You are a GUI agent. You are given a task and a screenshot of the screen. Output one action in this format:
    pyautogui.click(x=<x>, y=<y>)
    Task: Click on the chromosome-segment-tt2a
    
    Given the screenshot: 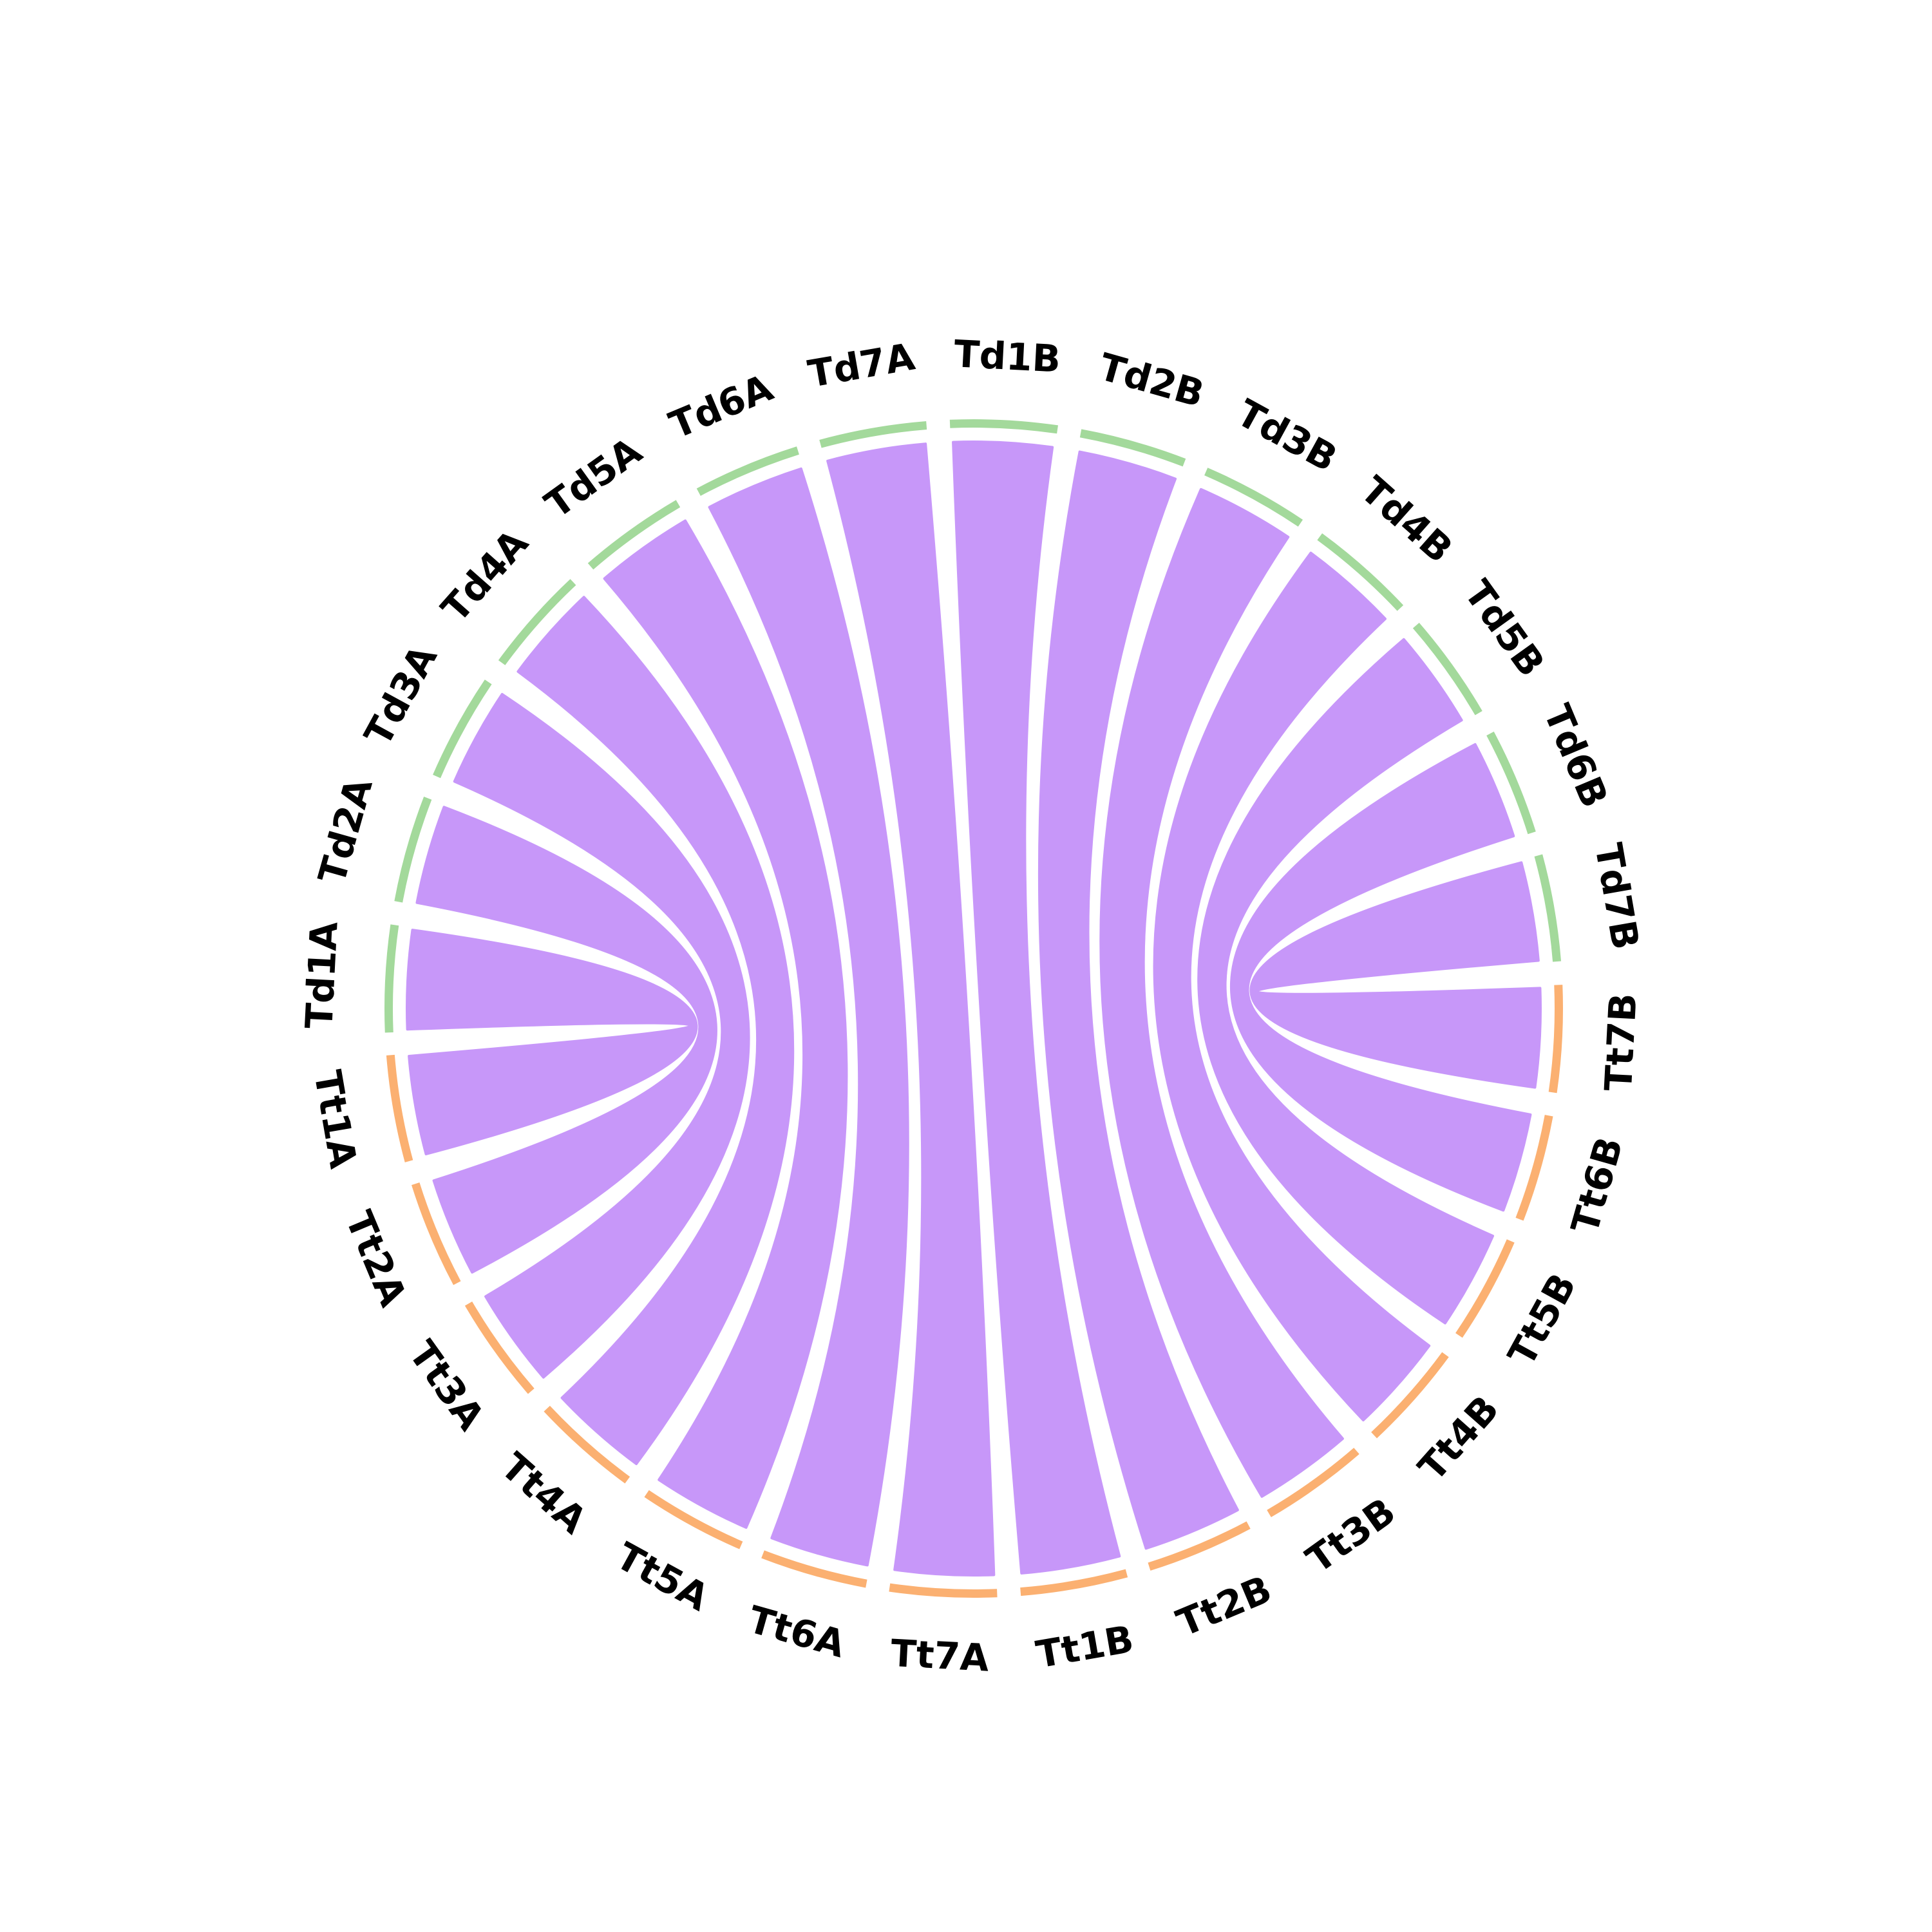 What is the action you would take?
    pyautogui.click(x=436, y=1233)
    